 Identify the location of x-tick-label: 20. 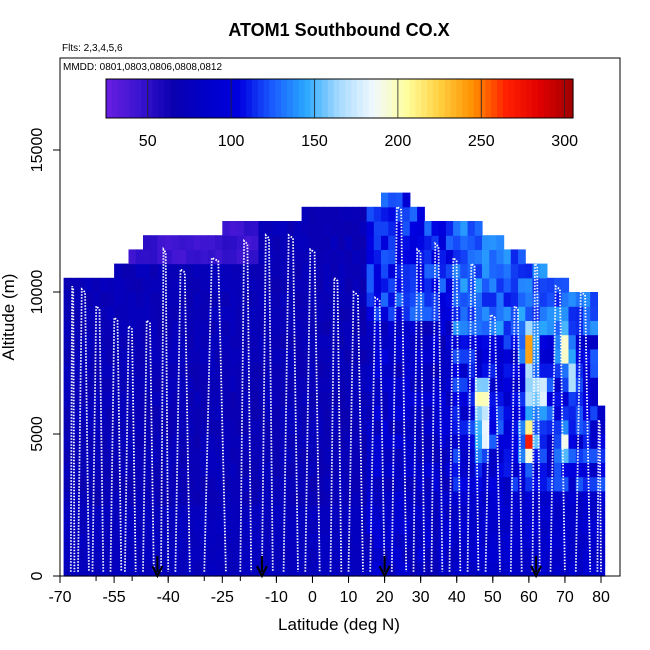
(385, 597).